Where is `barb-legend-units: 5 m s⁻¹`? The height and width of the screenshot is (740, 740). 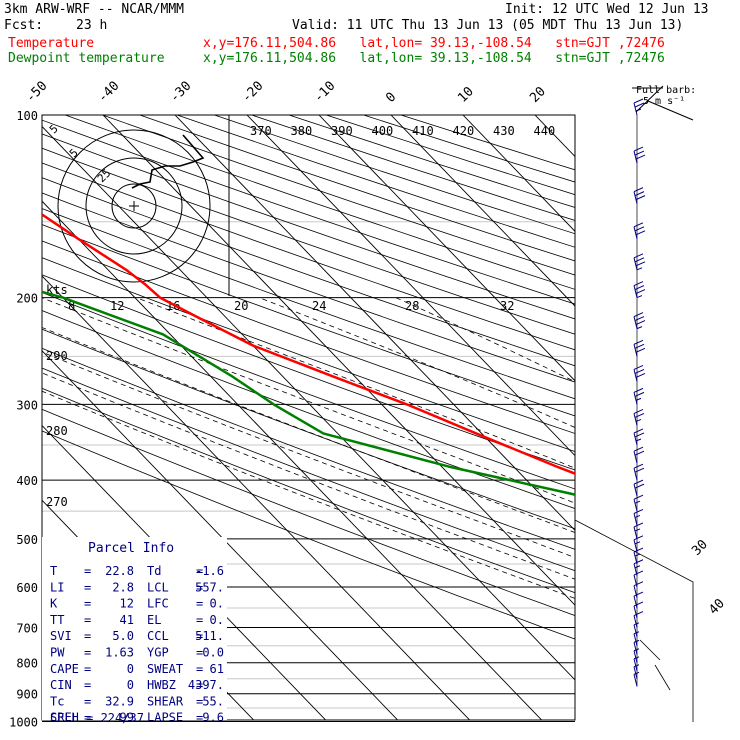
barb-legend-units: 5 m s⁻¹ is located at coordinates (664, 101).